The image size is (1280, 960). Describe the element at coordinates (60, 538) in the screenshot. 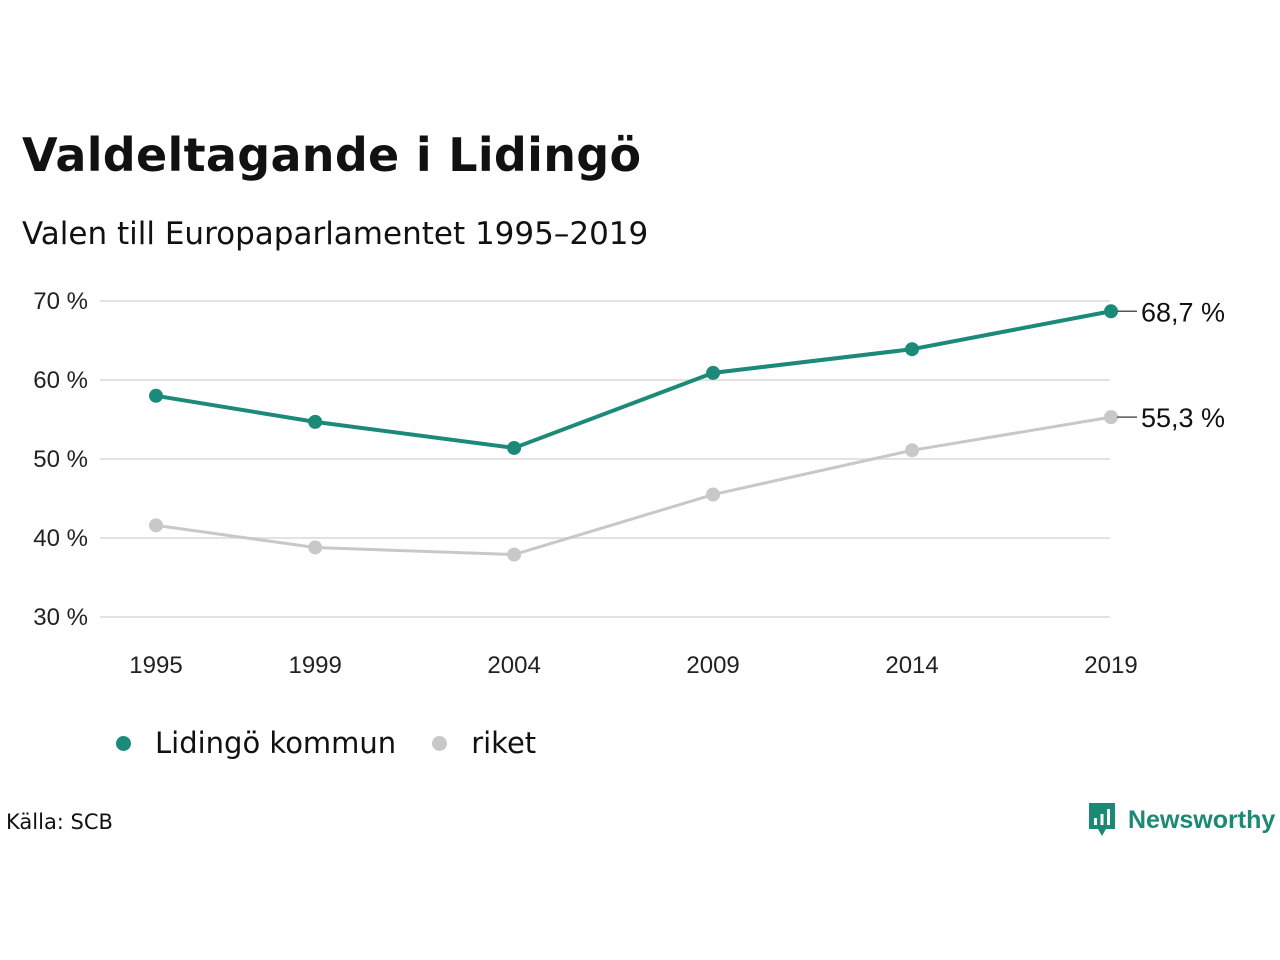

I see `y-tick-label: 40 %` at that location.